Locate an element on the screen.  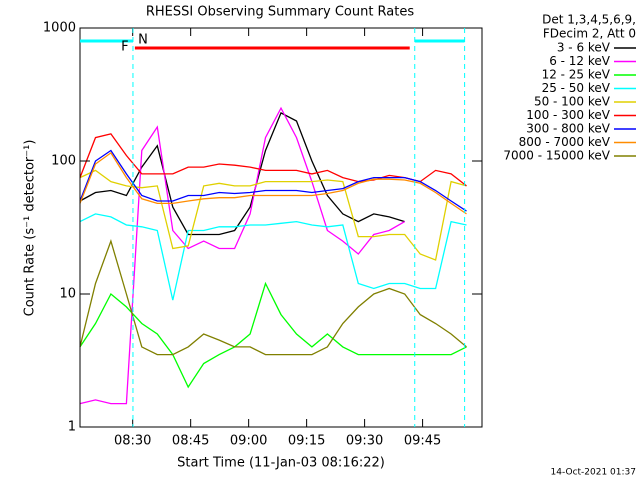
legend-label: 100 - 300 keV is located at coordinates (568, 115).